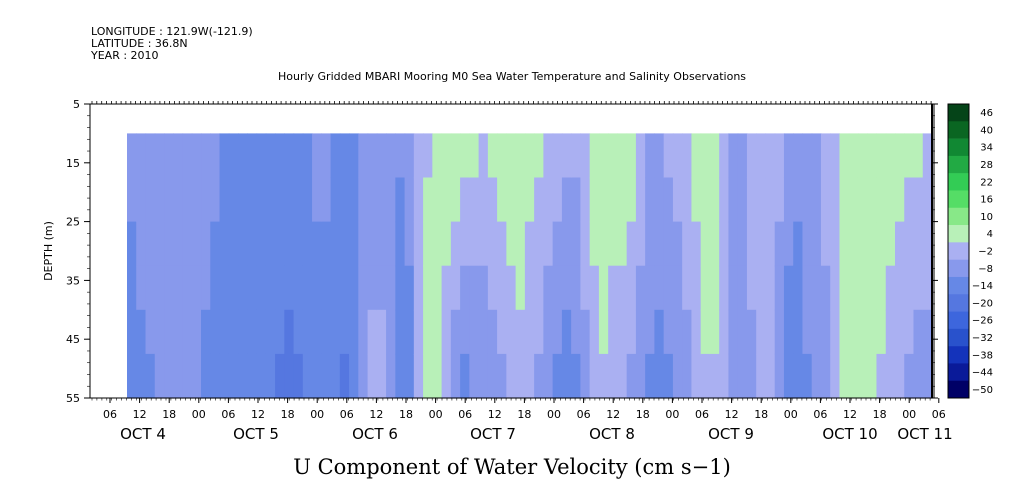 The height and width of the screenshot is (504, 1009). What do you see at coordinates (643, 414) in the screenshot?
I see `hour-tick-label: 18` at bounding box center [643, 414].